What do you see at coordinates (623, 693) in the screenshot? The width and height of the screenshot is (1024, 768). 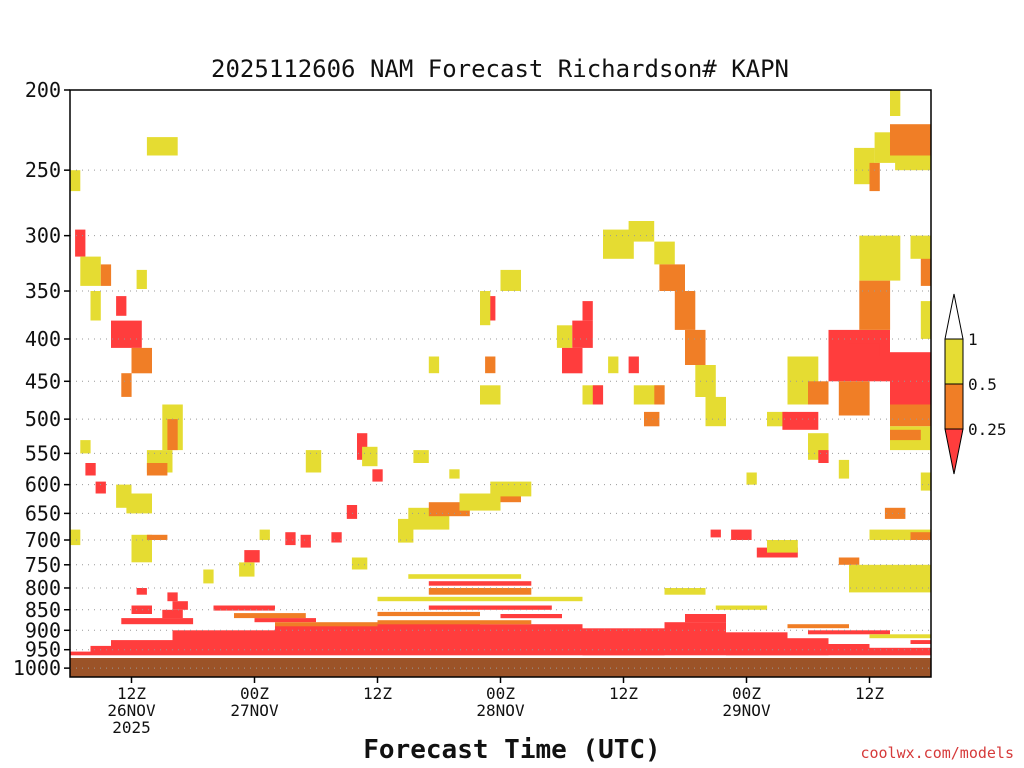 I see `x-tick-label-4-1: 12Z` at bounding box center [623, 693].